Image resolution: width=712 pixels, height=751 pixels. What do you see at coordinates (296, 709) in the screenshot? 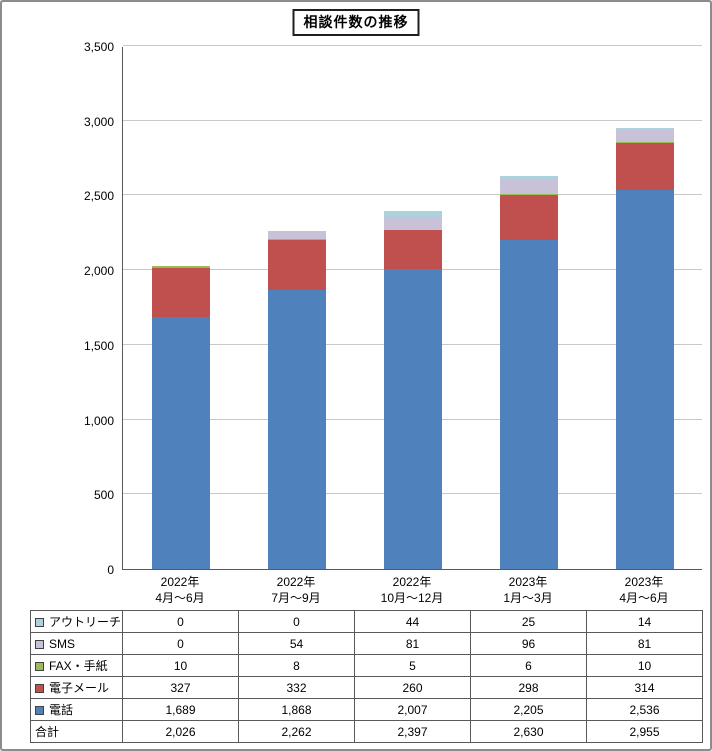
I see `value-cell: 1,868` at bounding box center [296, 709].